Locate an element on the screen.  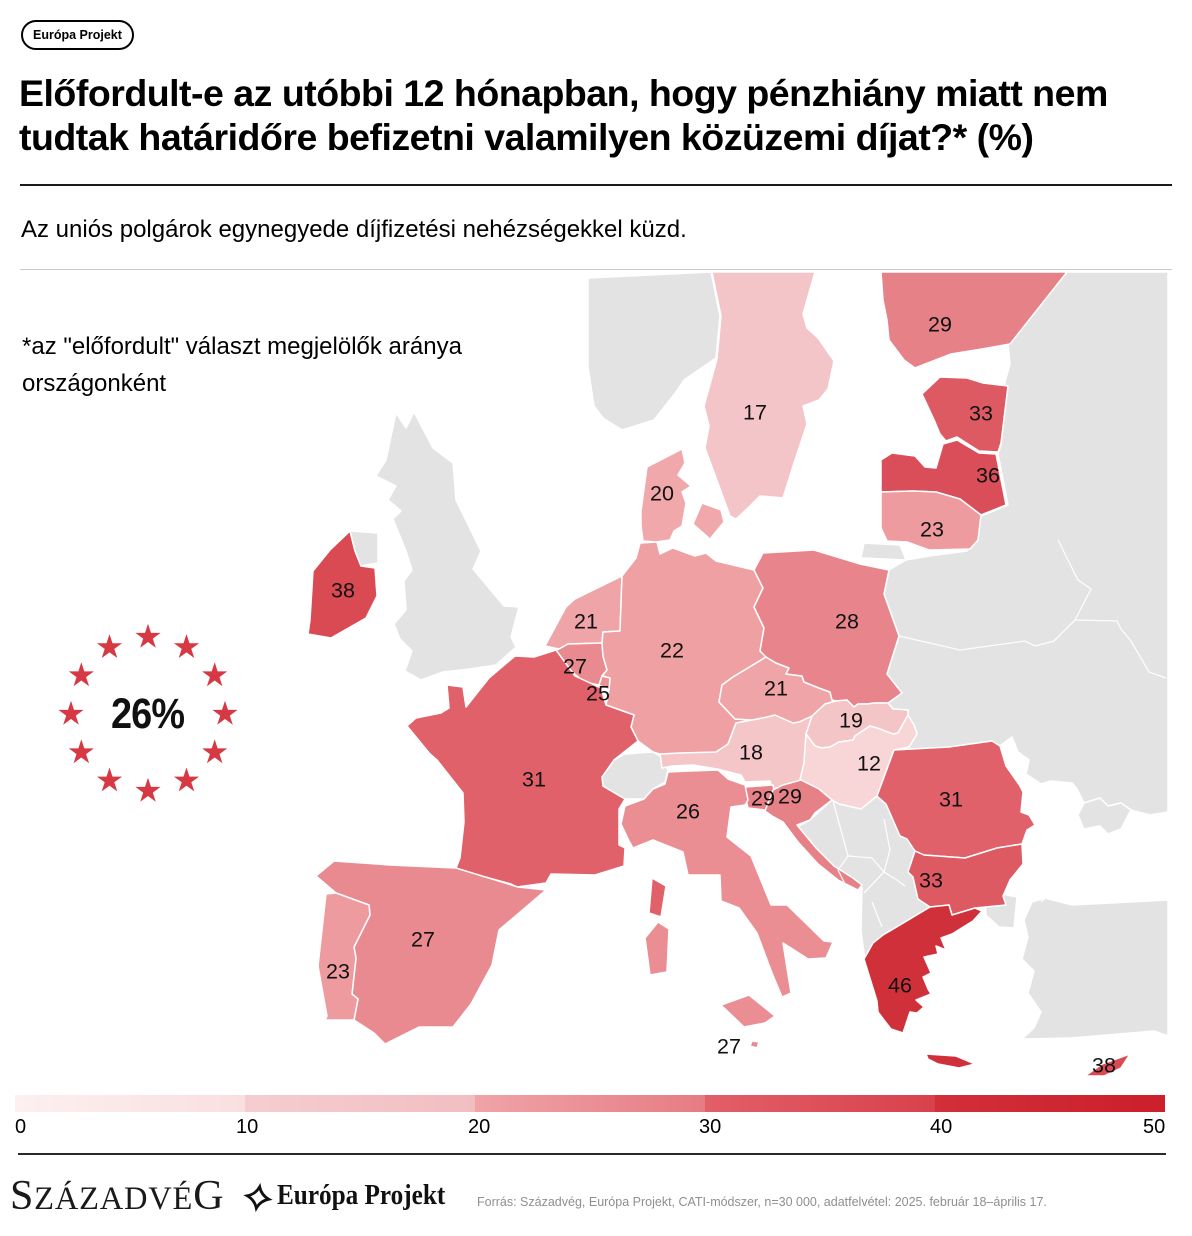
svg-text: 18 is located at coordinates (751, 753).